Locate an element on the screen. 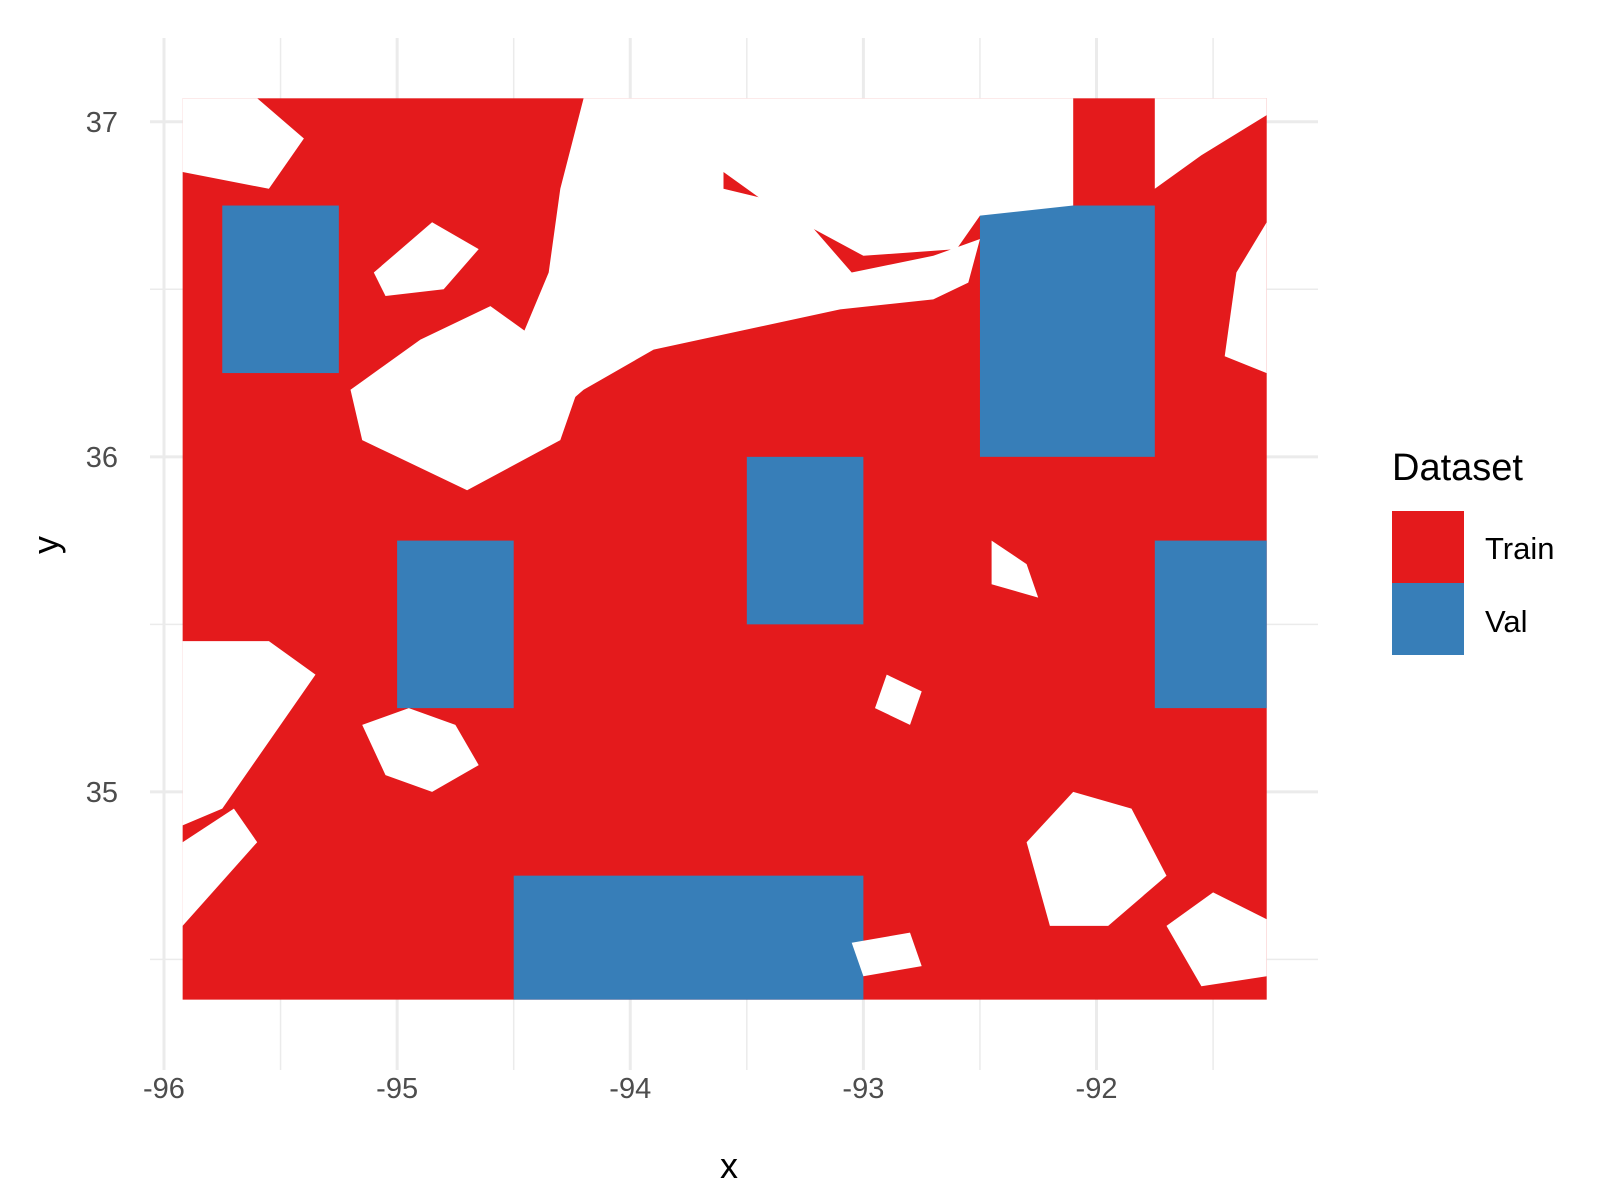 The height and width of the screenshot is (1200, 1600). legend-key-val is located at coordinates (1428, 619).